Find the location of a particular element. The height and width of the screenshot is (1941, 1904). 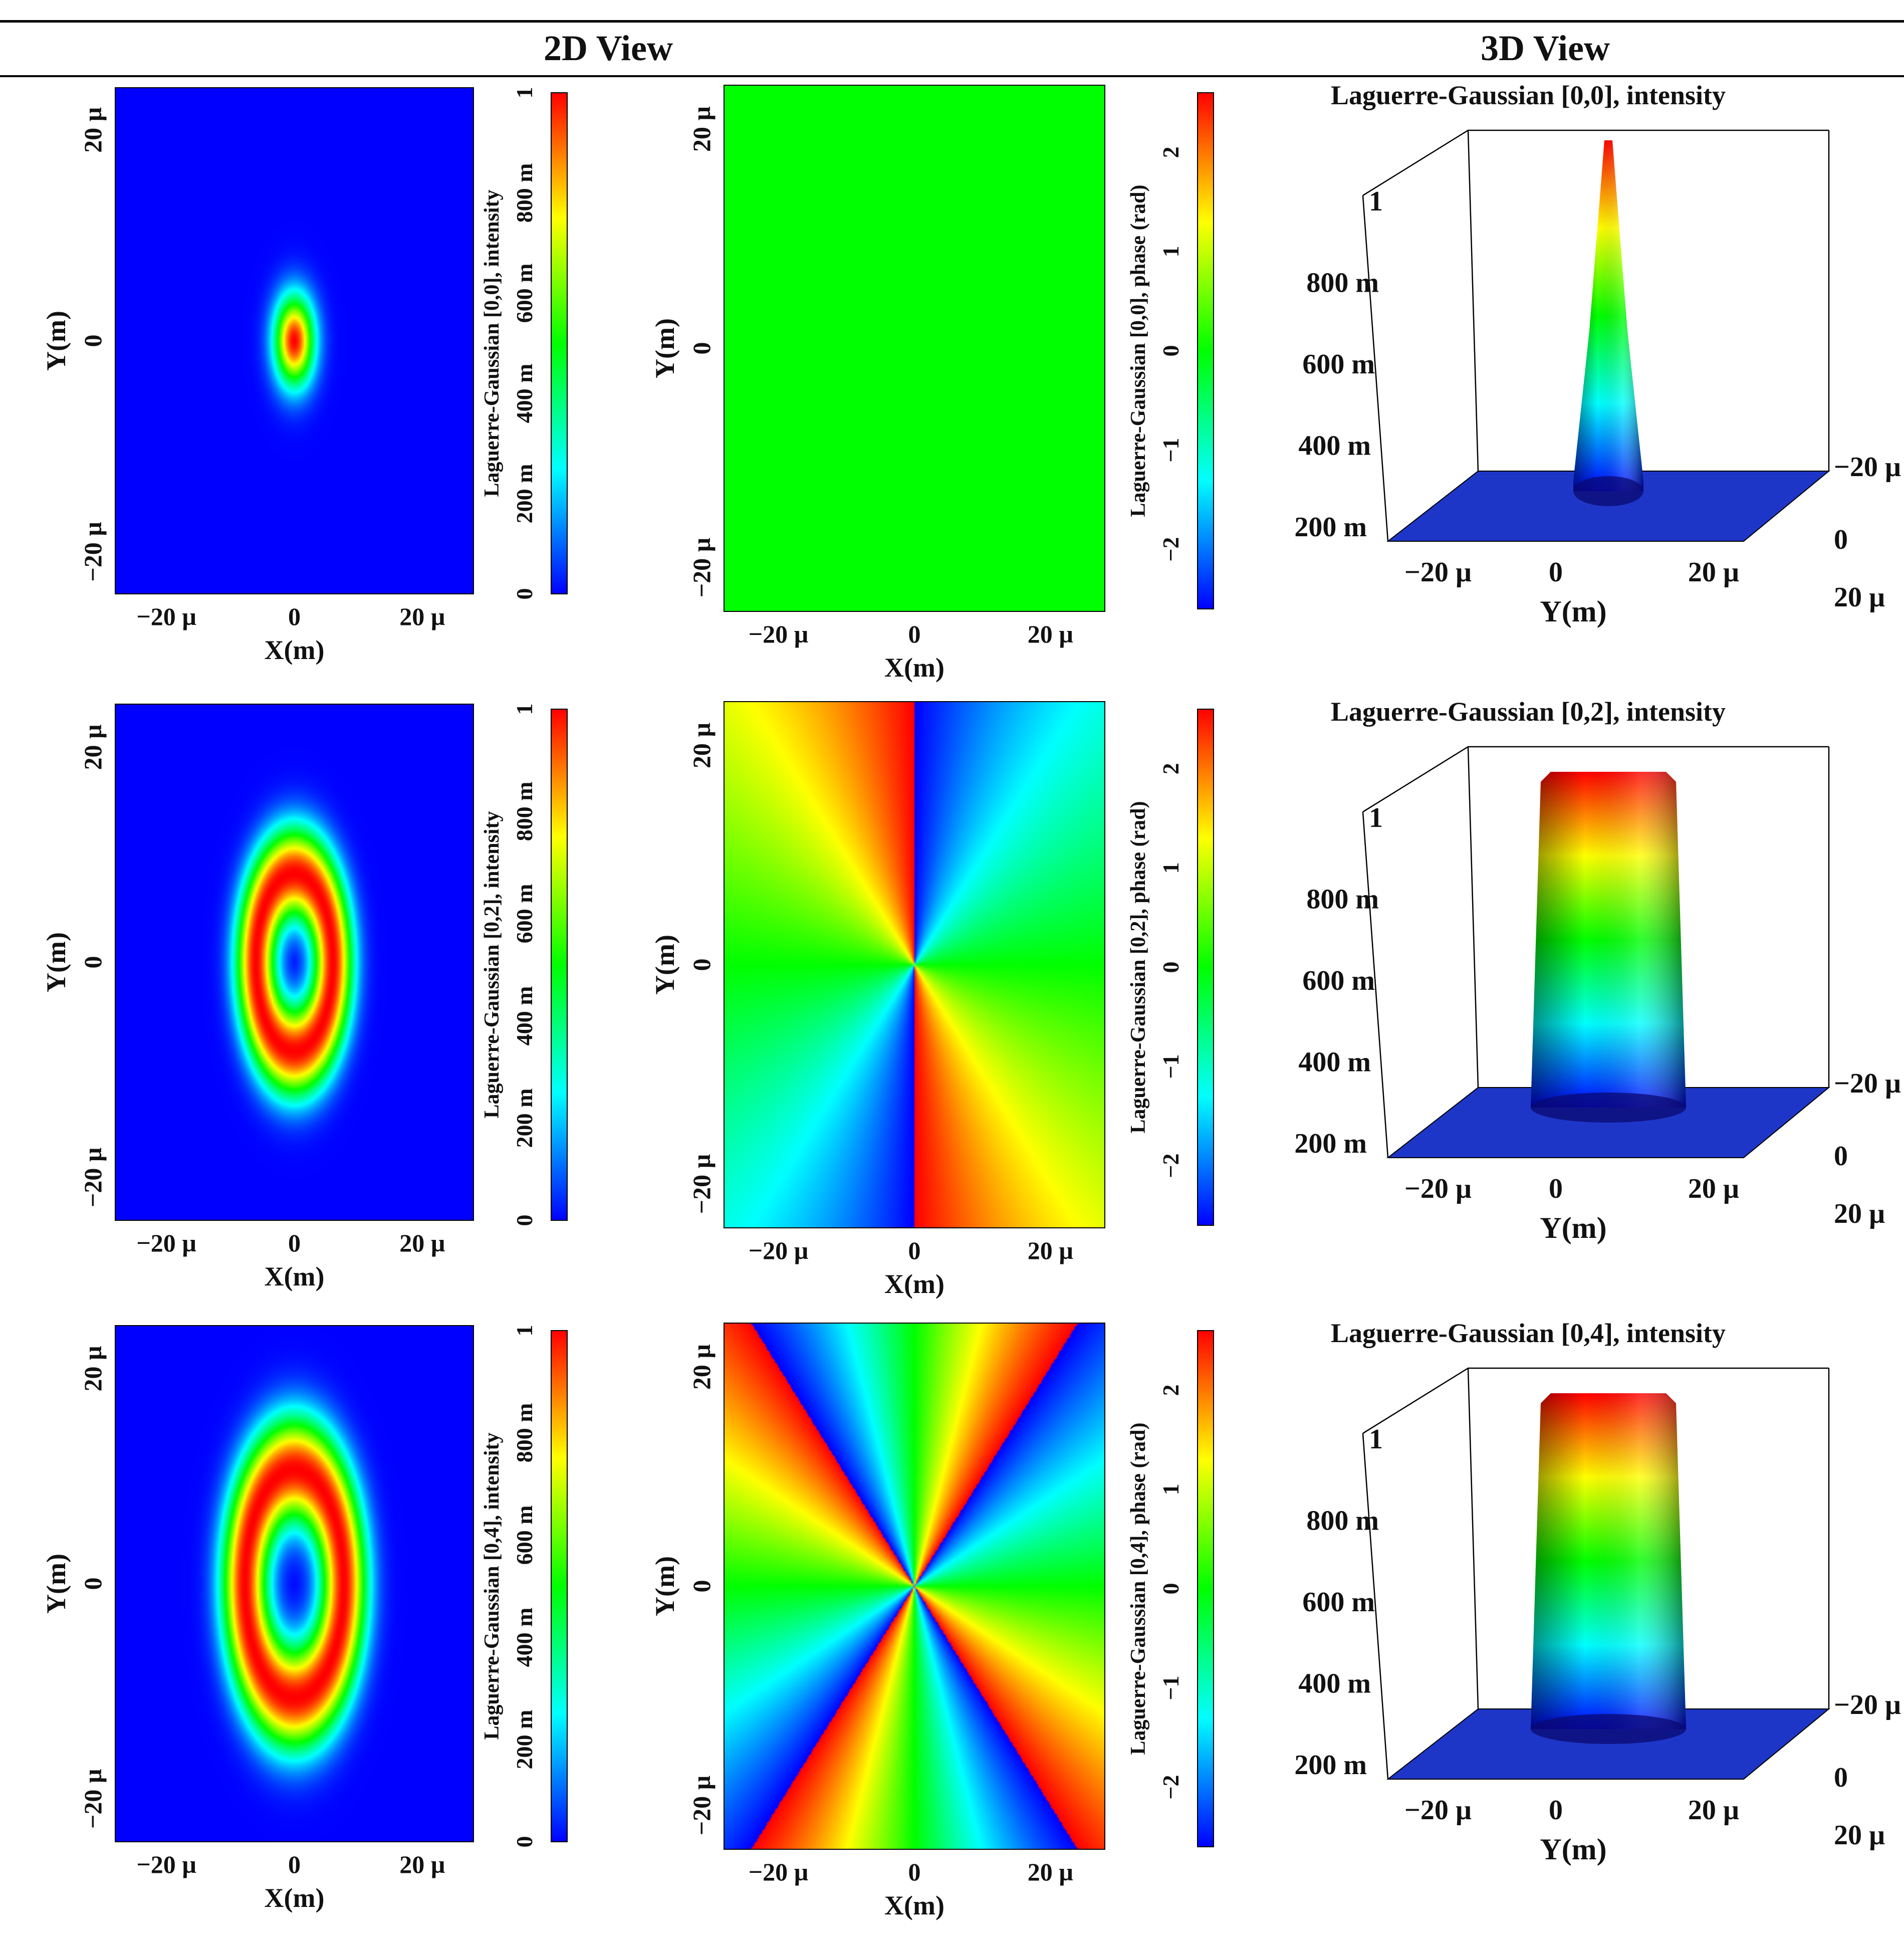

header-3d-view: 3D View is located at coordinates (1546, 48).